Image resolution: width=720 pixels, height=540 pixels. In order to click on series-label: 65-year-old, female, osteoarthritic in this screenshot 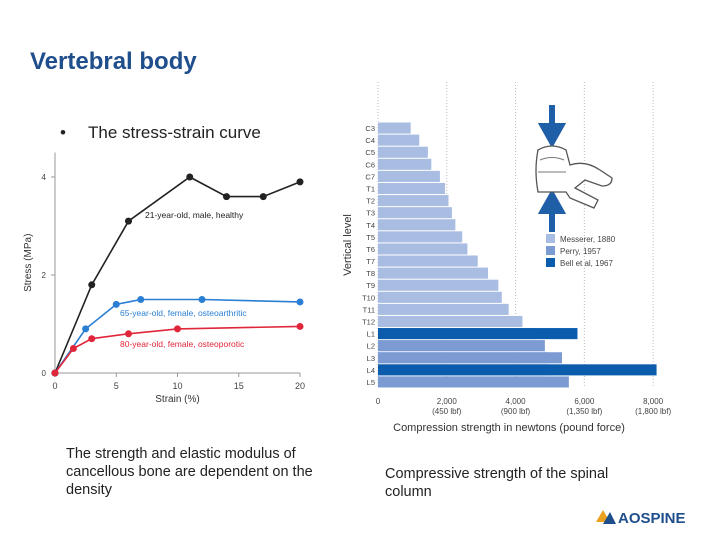, I will do `click(183, 313)`.